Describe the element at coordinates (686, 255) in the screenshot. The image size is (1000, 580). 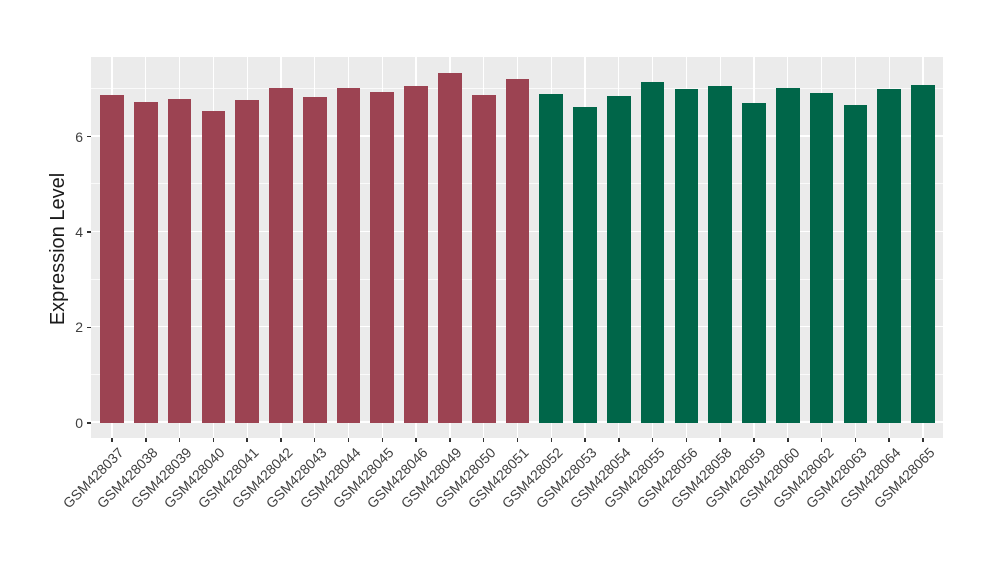
I see `bar-GSM428056` at that location.